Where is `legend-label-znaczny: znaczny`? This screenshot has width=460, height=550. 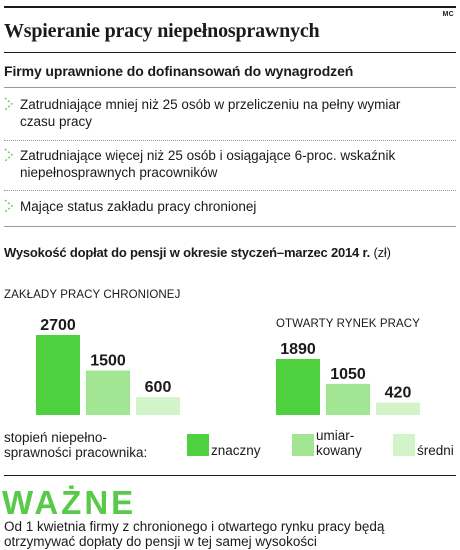 legend-label-znaczny: znaczny is located at coordinates (236, 450).